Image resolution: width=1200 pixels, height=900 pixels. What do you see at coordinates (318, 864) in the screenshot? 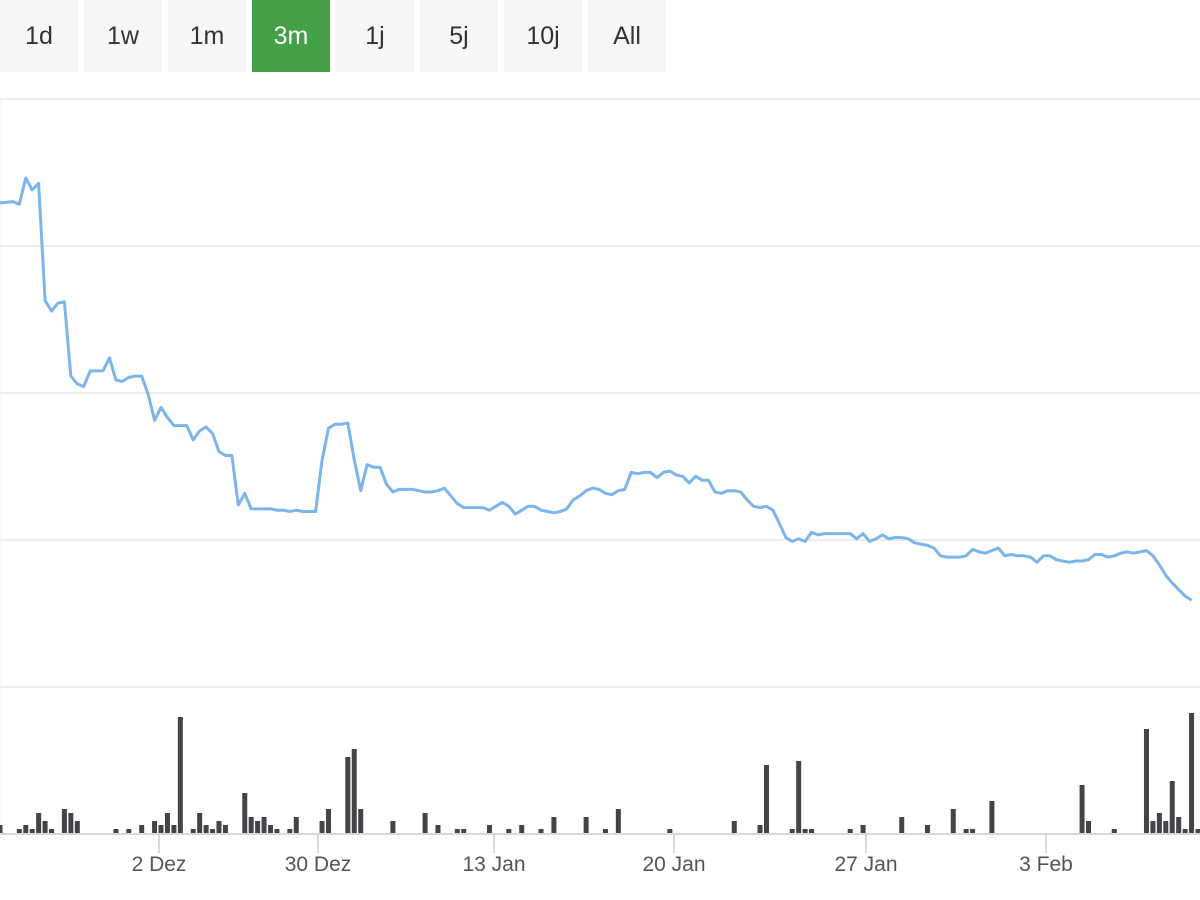
I see `x-tick-label: 30 Dez` at bounding box center [318, 864].